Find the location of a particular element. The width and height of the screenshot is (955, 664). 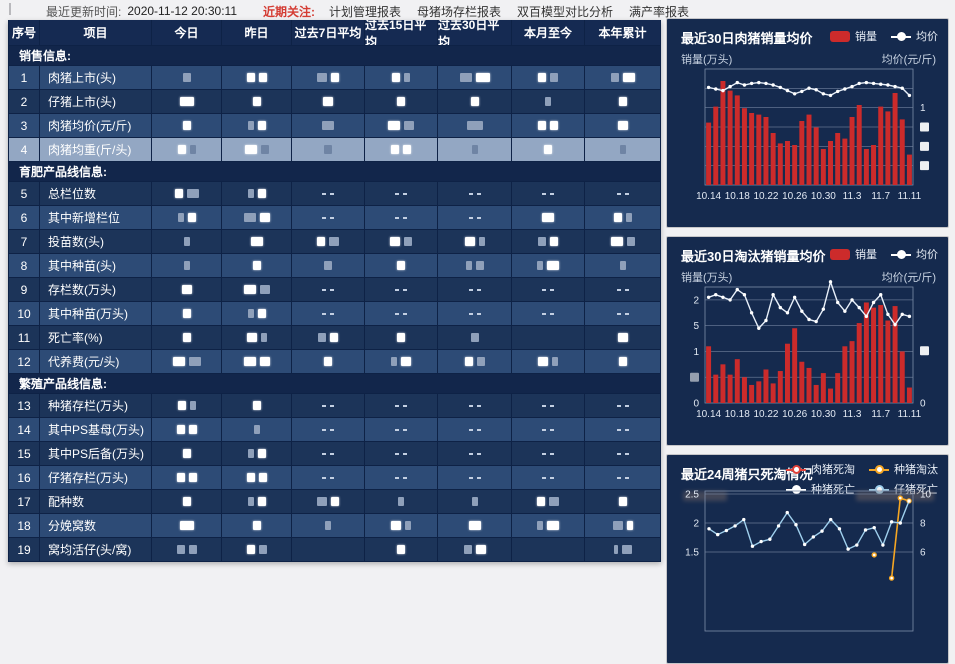

table-row-19: 19 窝均活仔(头/窝) is located at coordinates (334, 550).